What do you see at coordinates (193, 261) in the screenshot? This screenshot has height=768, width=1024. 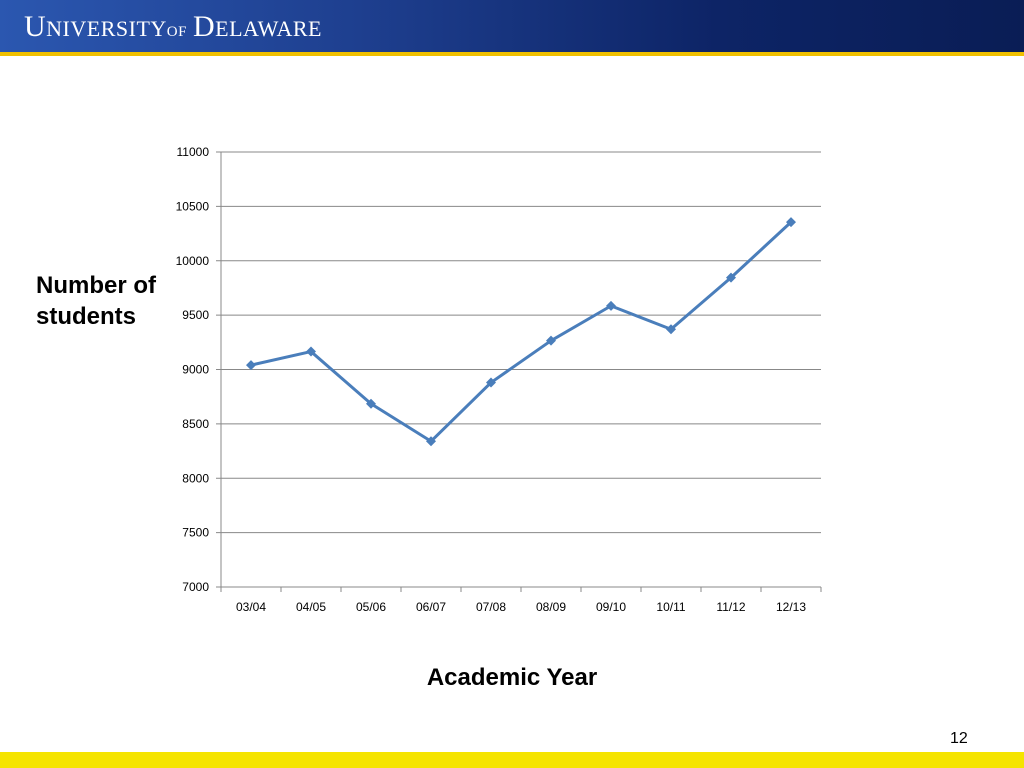 I see `y-tick-label: 10000` at bounding box center [193, 261].